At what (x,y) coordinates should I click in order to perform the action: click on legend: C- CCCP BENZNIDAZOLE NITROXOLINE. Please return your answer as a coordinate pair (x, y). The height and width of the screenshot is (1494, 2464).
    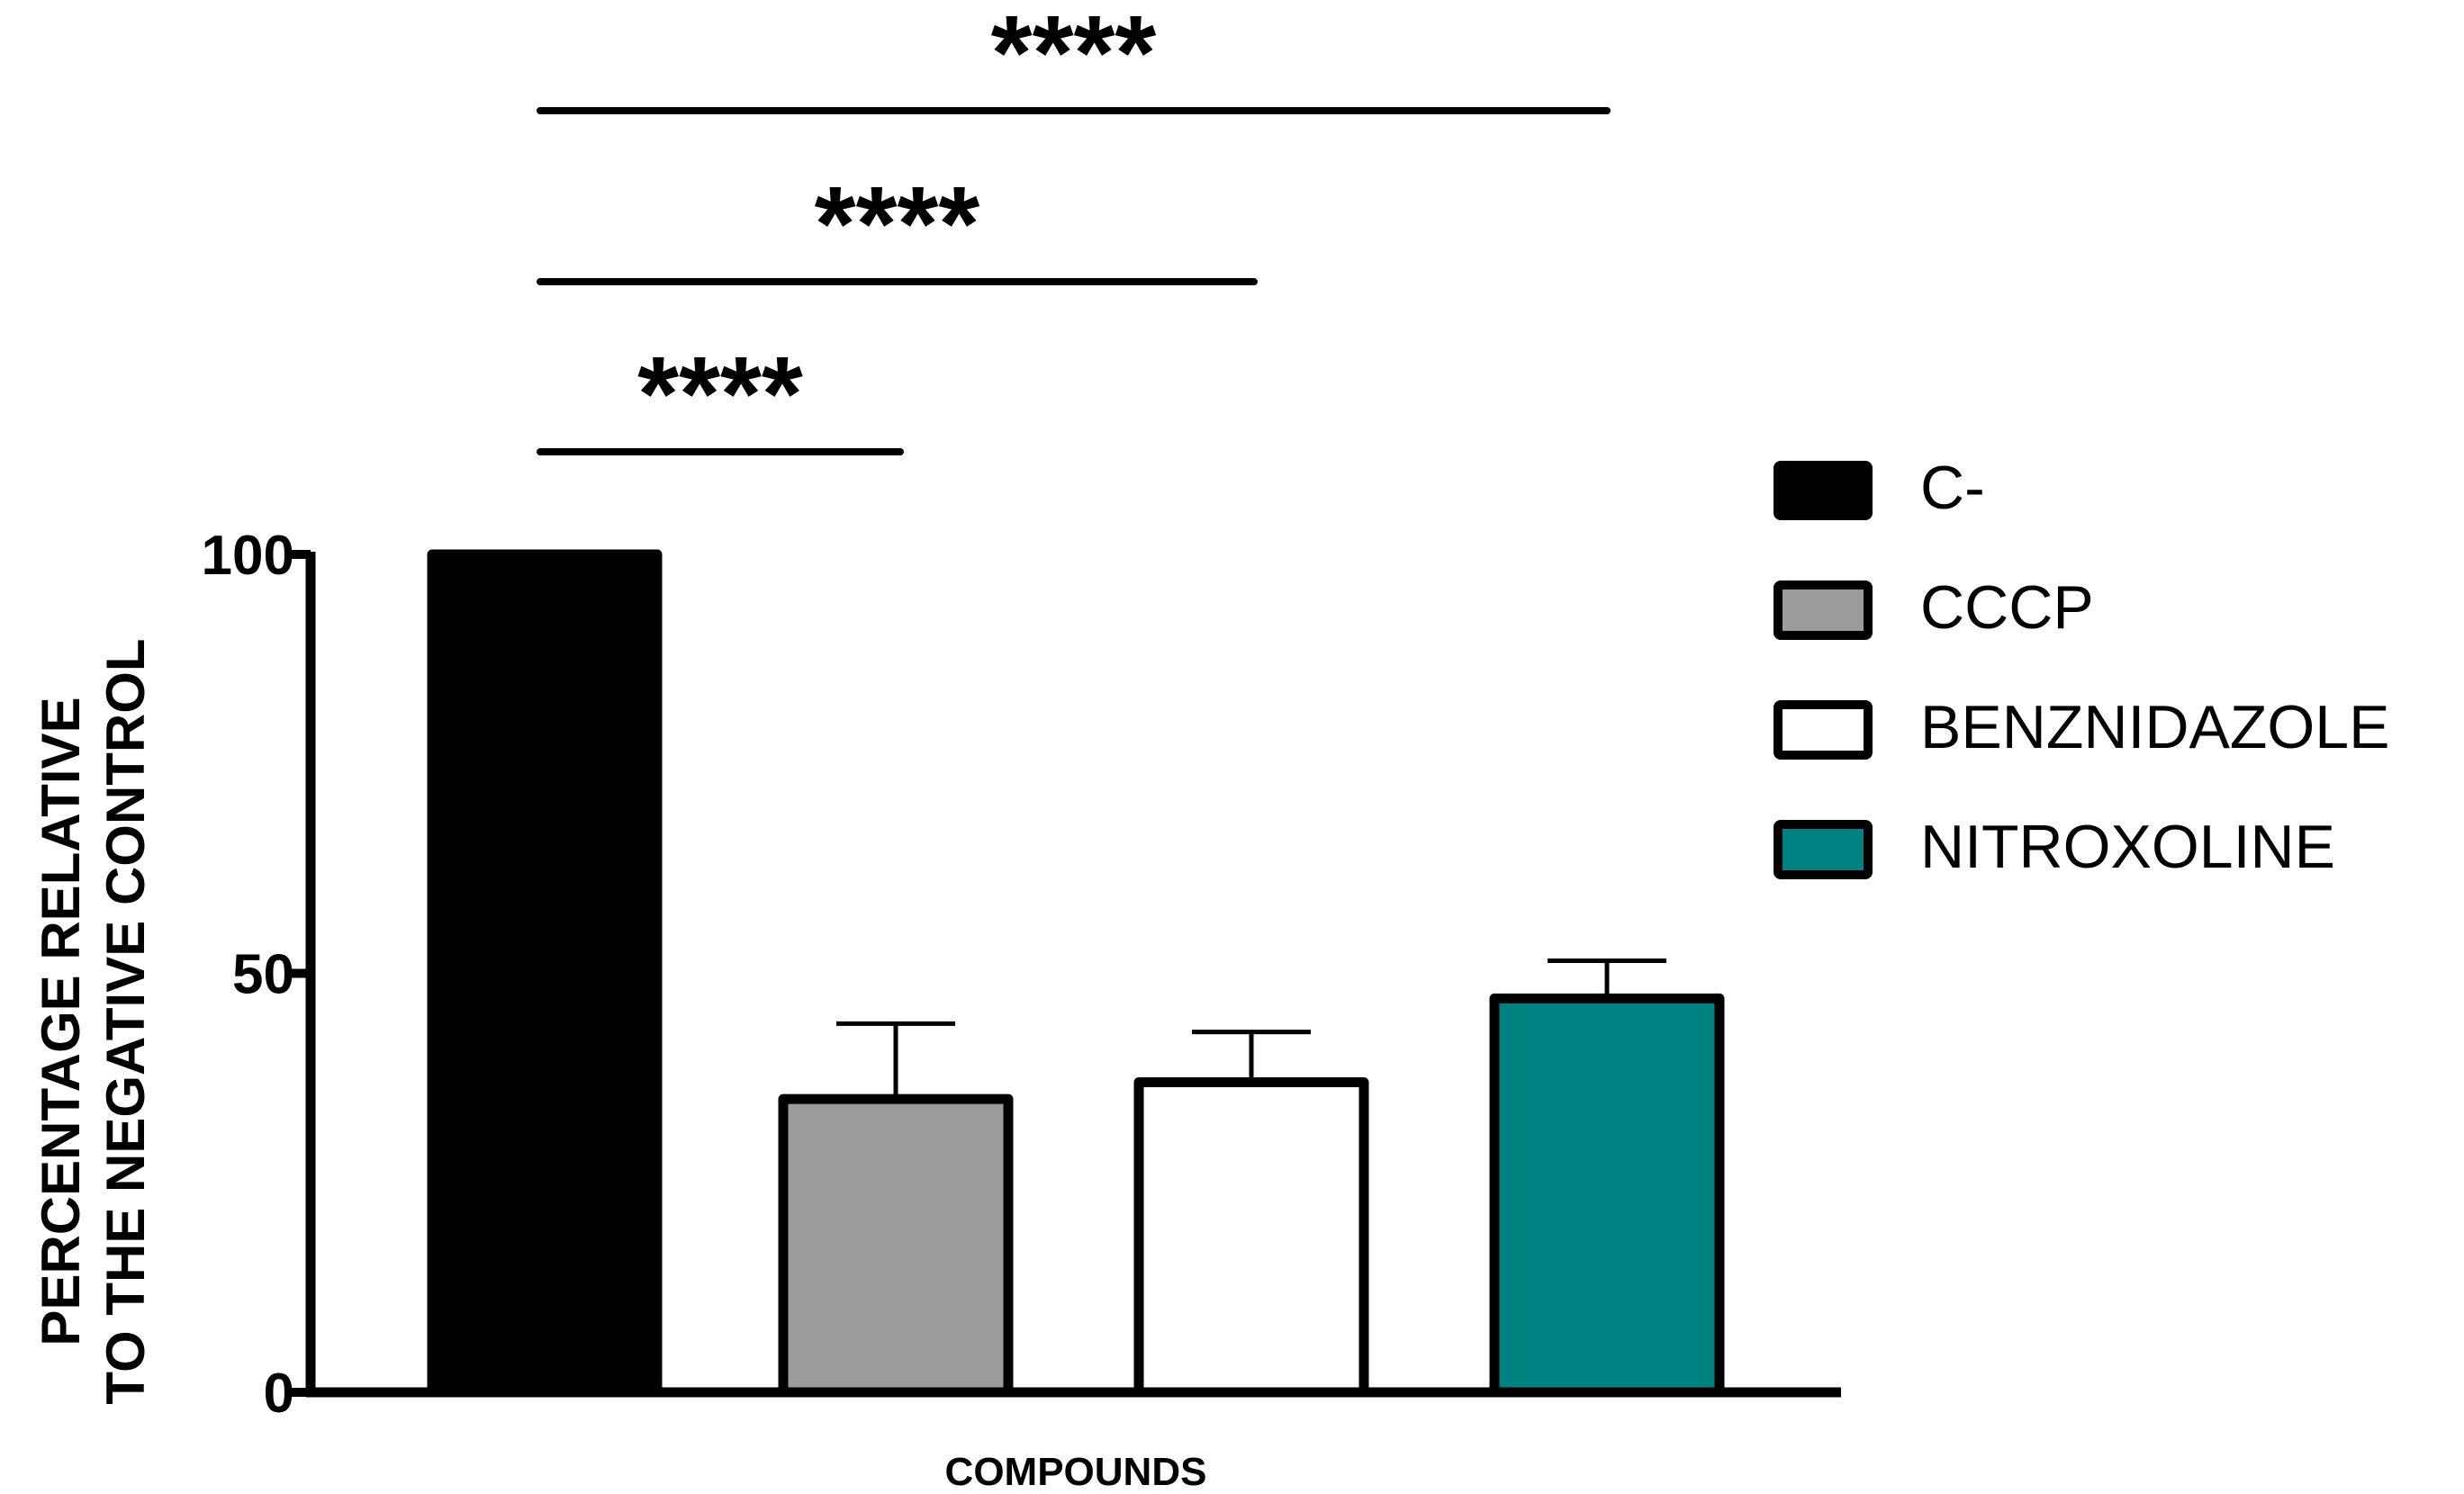
    Looking at the image, I should click on (2081, 668).